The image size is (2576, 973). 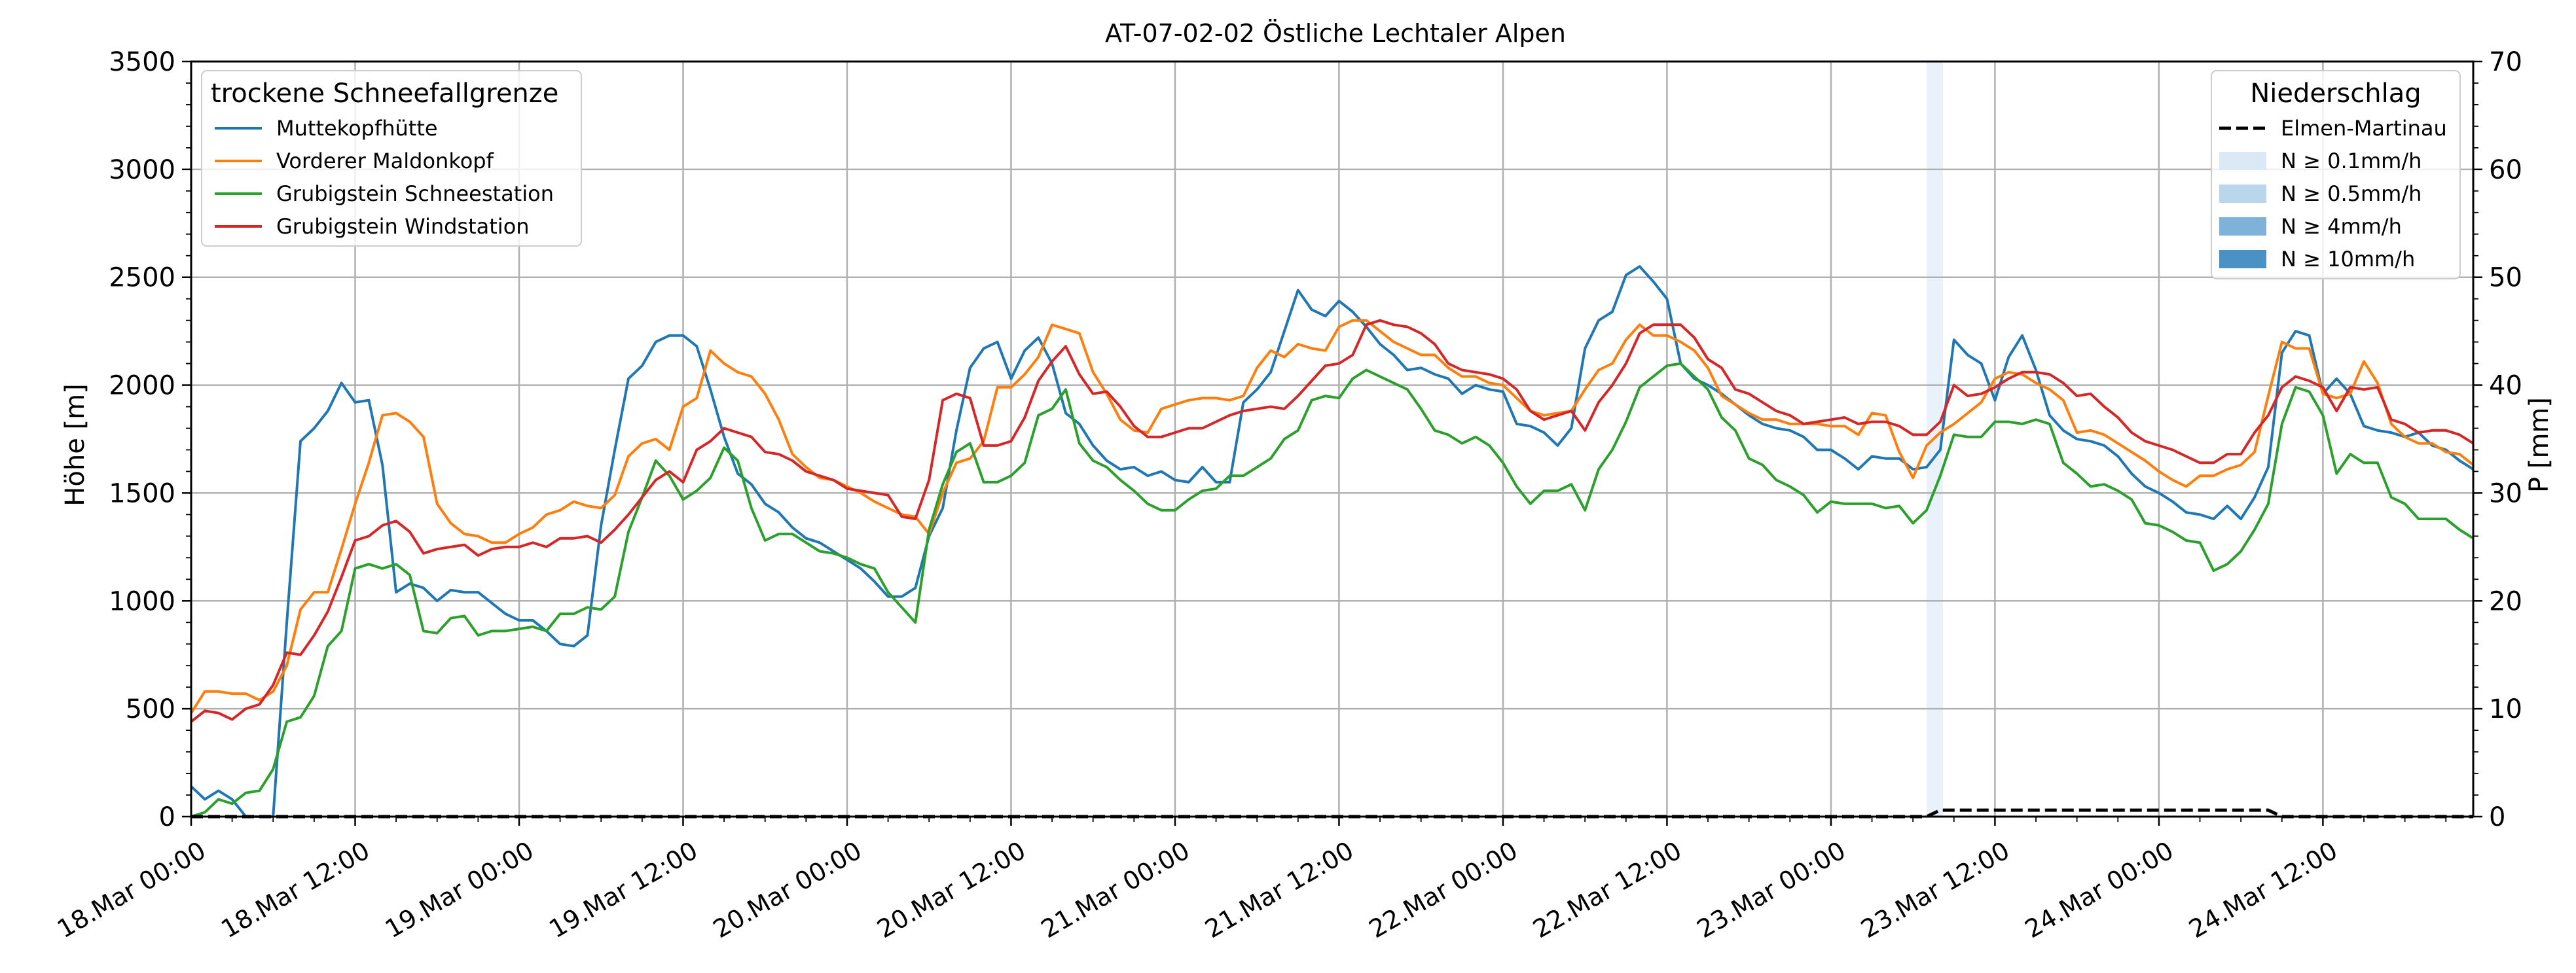 What do you see at coordinates (142, 601) in the screenshot?
I see `y-tick-label-2: 1000` at bounding box center [142, 601].